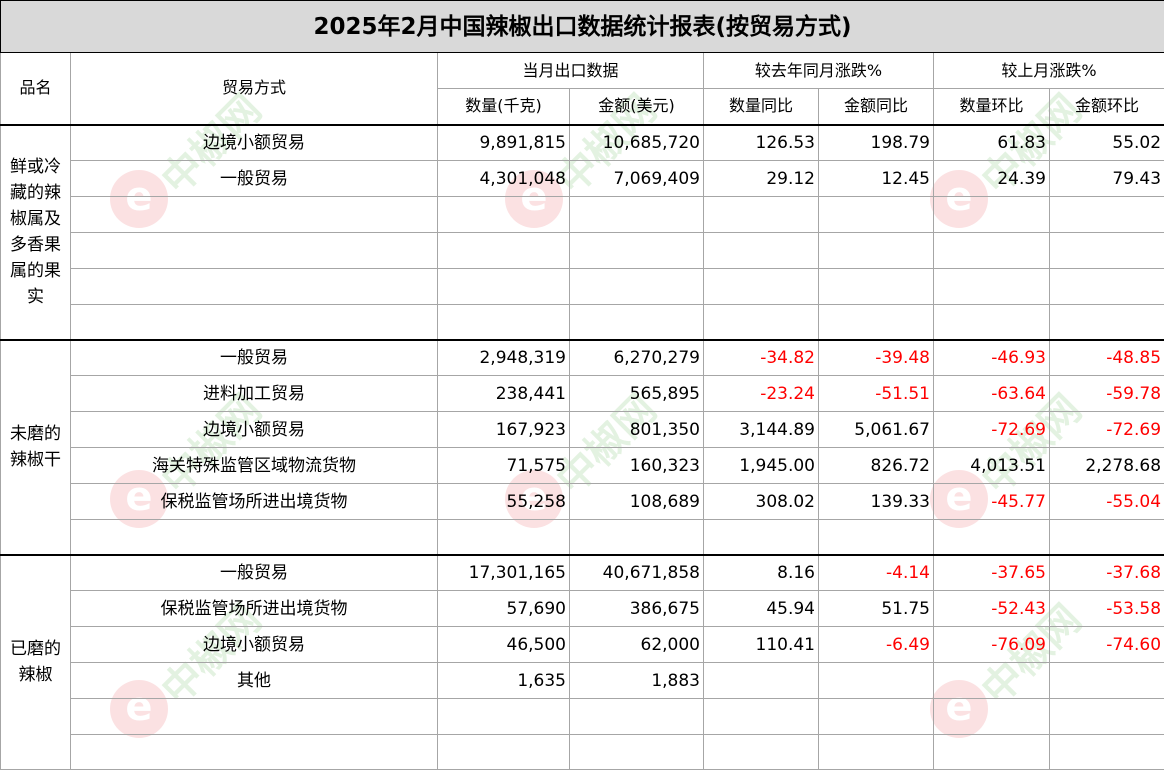 This screenshot has height=770, width=1164. What do you see at coordinates (992, 107) in the screenshot?
I see `header-qty-mom: 数量环比` at bounding box center [992, 107].